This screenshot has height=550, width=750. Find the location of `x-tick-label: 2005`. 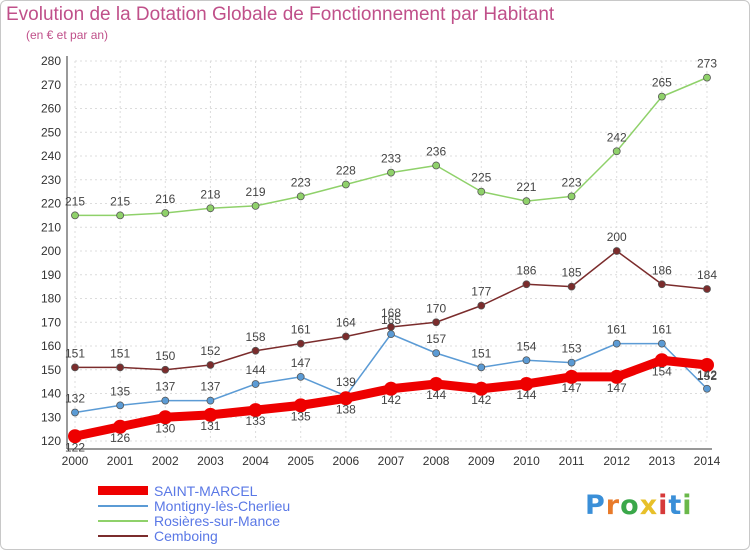

x-tick-label: 2005 is located at coordinates (300, 461).